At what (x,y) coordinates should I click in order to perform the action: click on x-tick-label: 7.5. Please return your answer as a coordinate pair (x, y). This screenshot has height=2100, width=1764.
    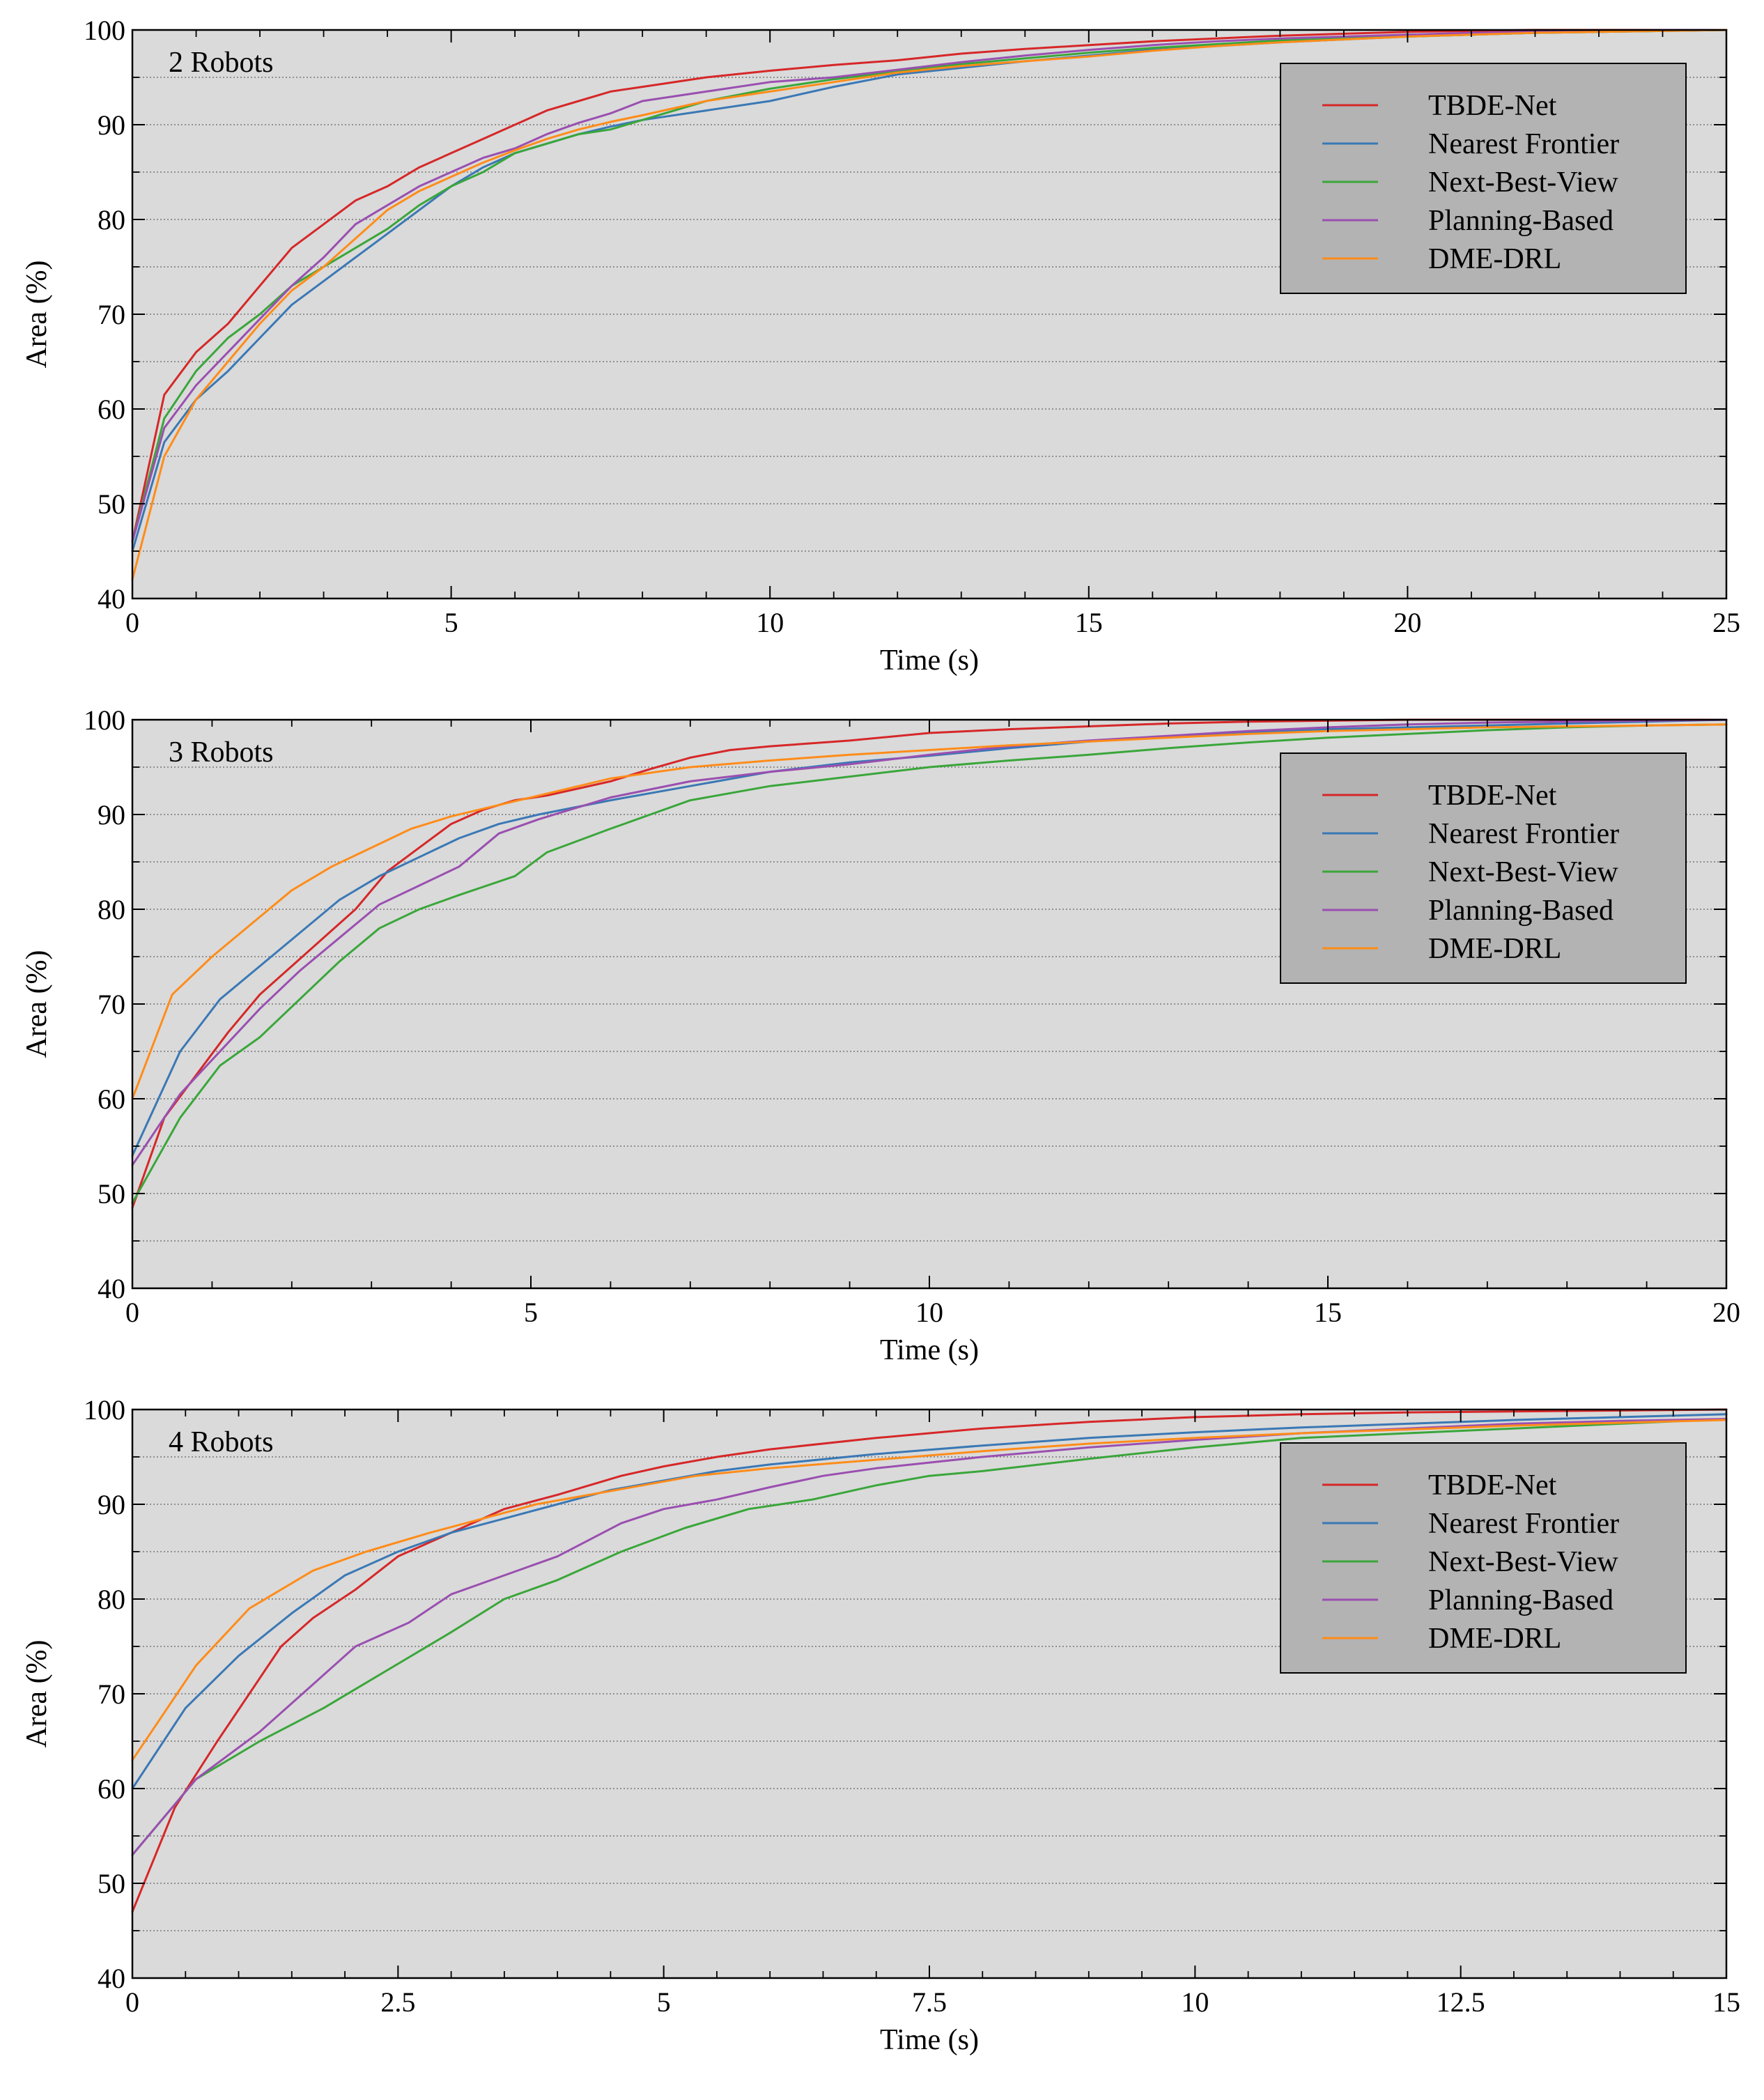
    Looking at the image, I should click on (929, 2002).